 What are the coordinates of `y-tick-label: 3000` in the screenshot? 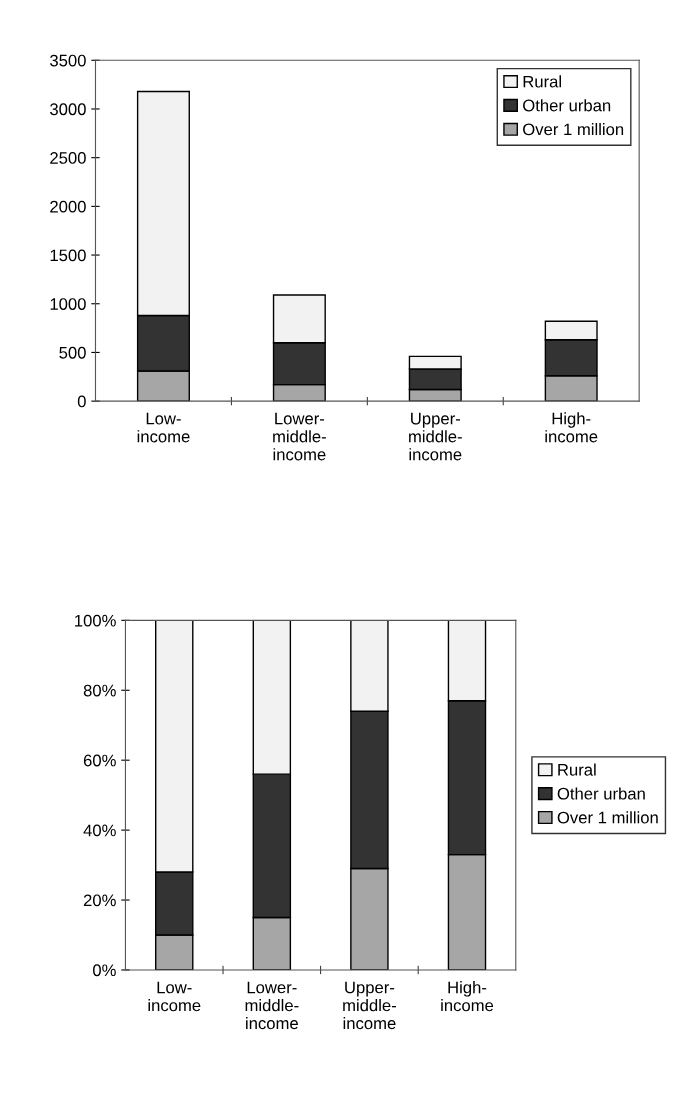 It's located at (68, 109).